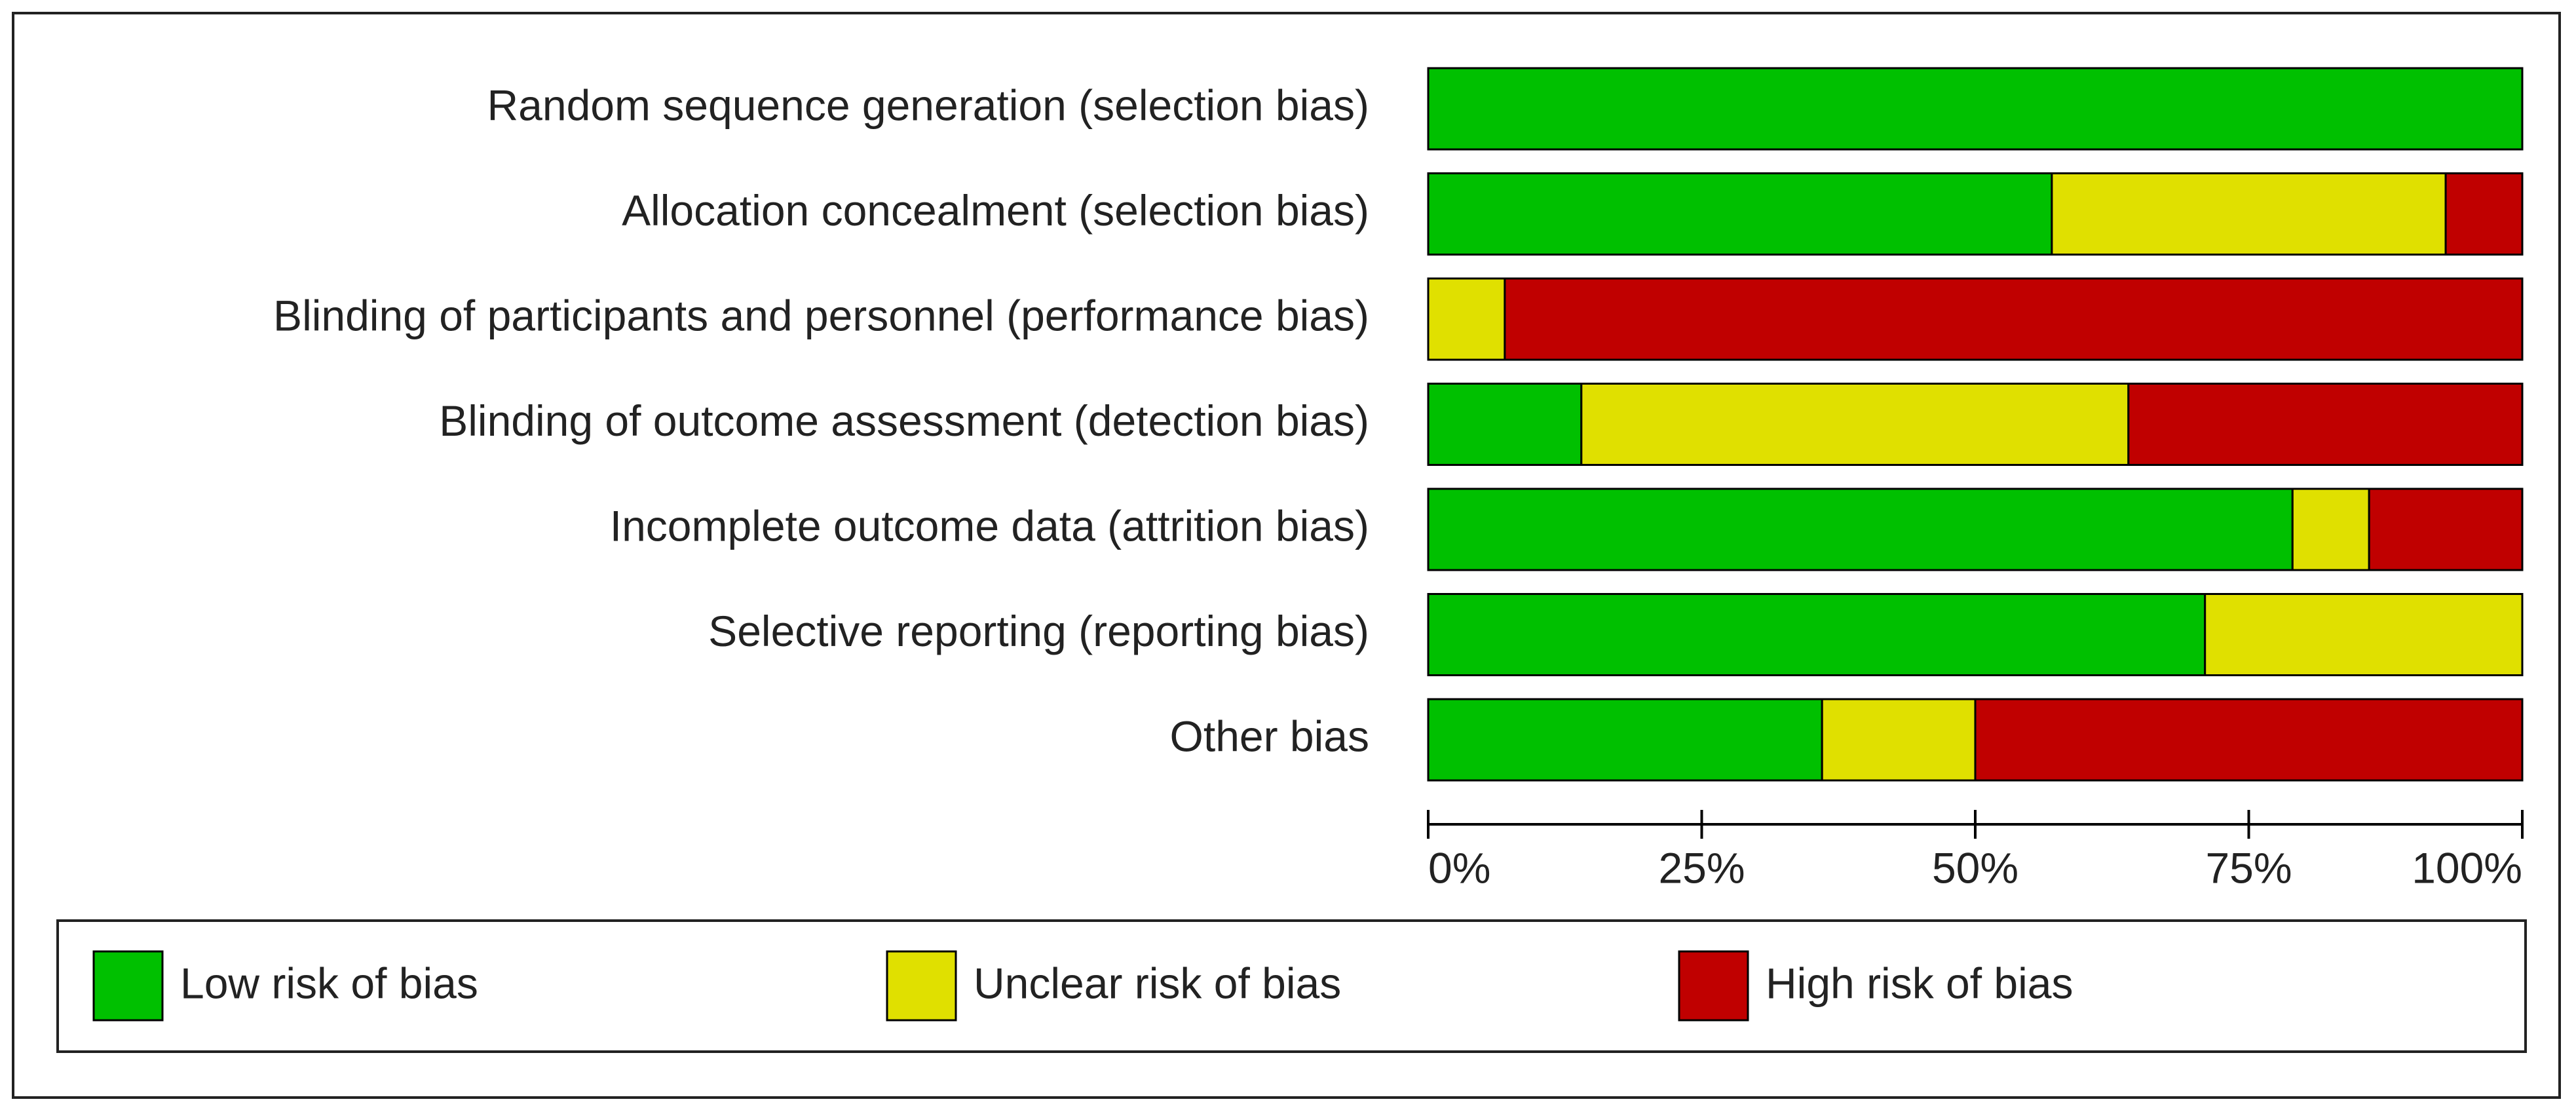 The image size is (2576, 1110). I want to click on x-tick-label: 100%, so click(2467, 867).